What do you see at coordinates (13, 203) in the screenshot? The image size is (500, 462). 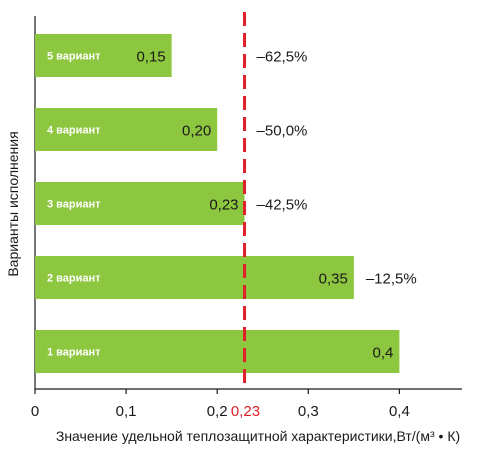 I see `y-axis-title: Варианты исполнения` at bounding box center [13, 203].